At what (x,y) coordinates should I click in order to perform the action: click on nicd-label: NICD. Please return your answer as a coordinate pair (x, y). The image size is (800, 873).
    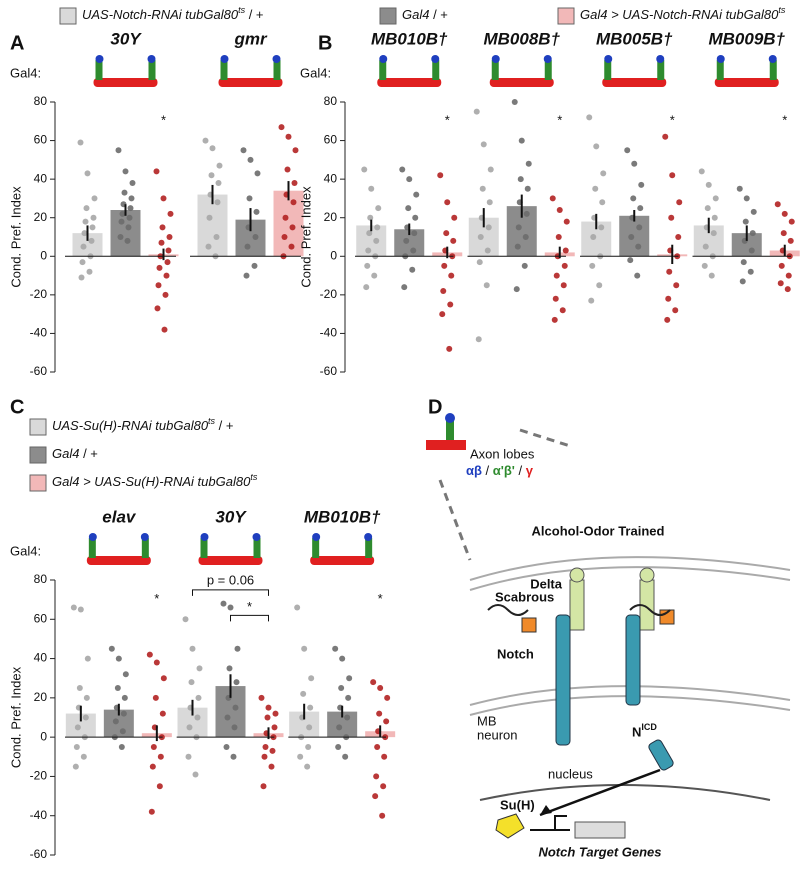
    Looking at the image, I should click on (644, 730).